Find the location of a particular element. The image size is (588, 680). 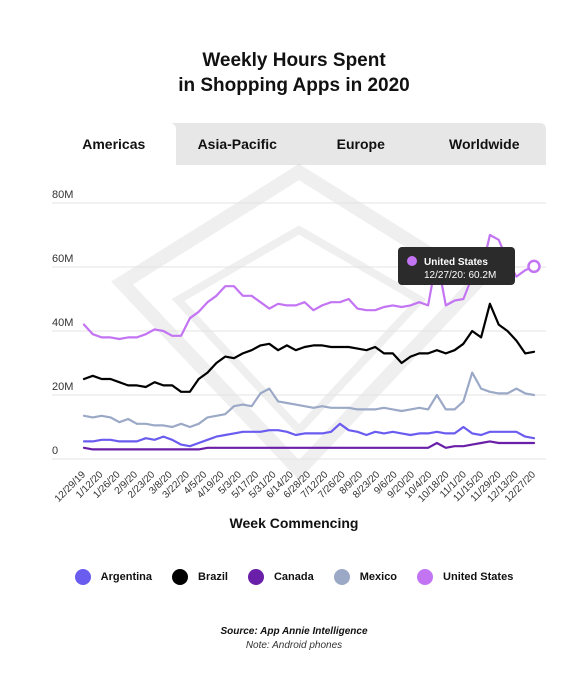

y-axis-ticks: 0 20M 40M 60M 80M is located at coordinates (62, 323).